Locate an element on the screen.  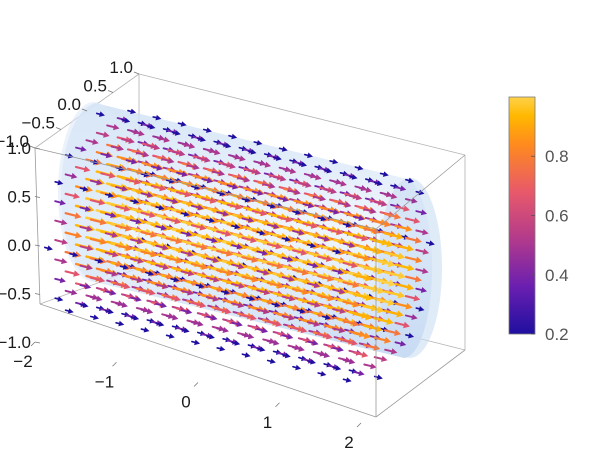
y-tick-label-1: −0.5 is located at coordinates (38, 123).